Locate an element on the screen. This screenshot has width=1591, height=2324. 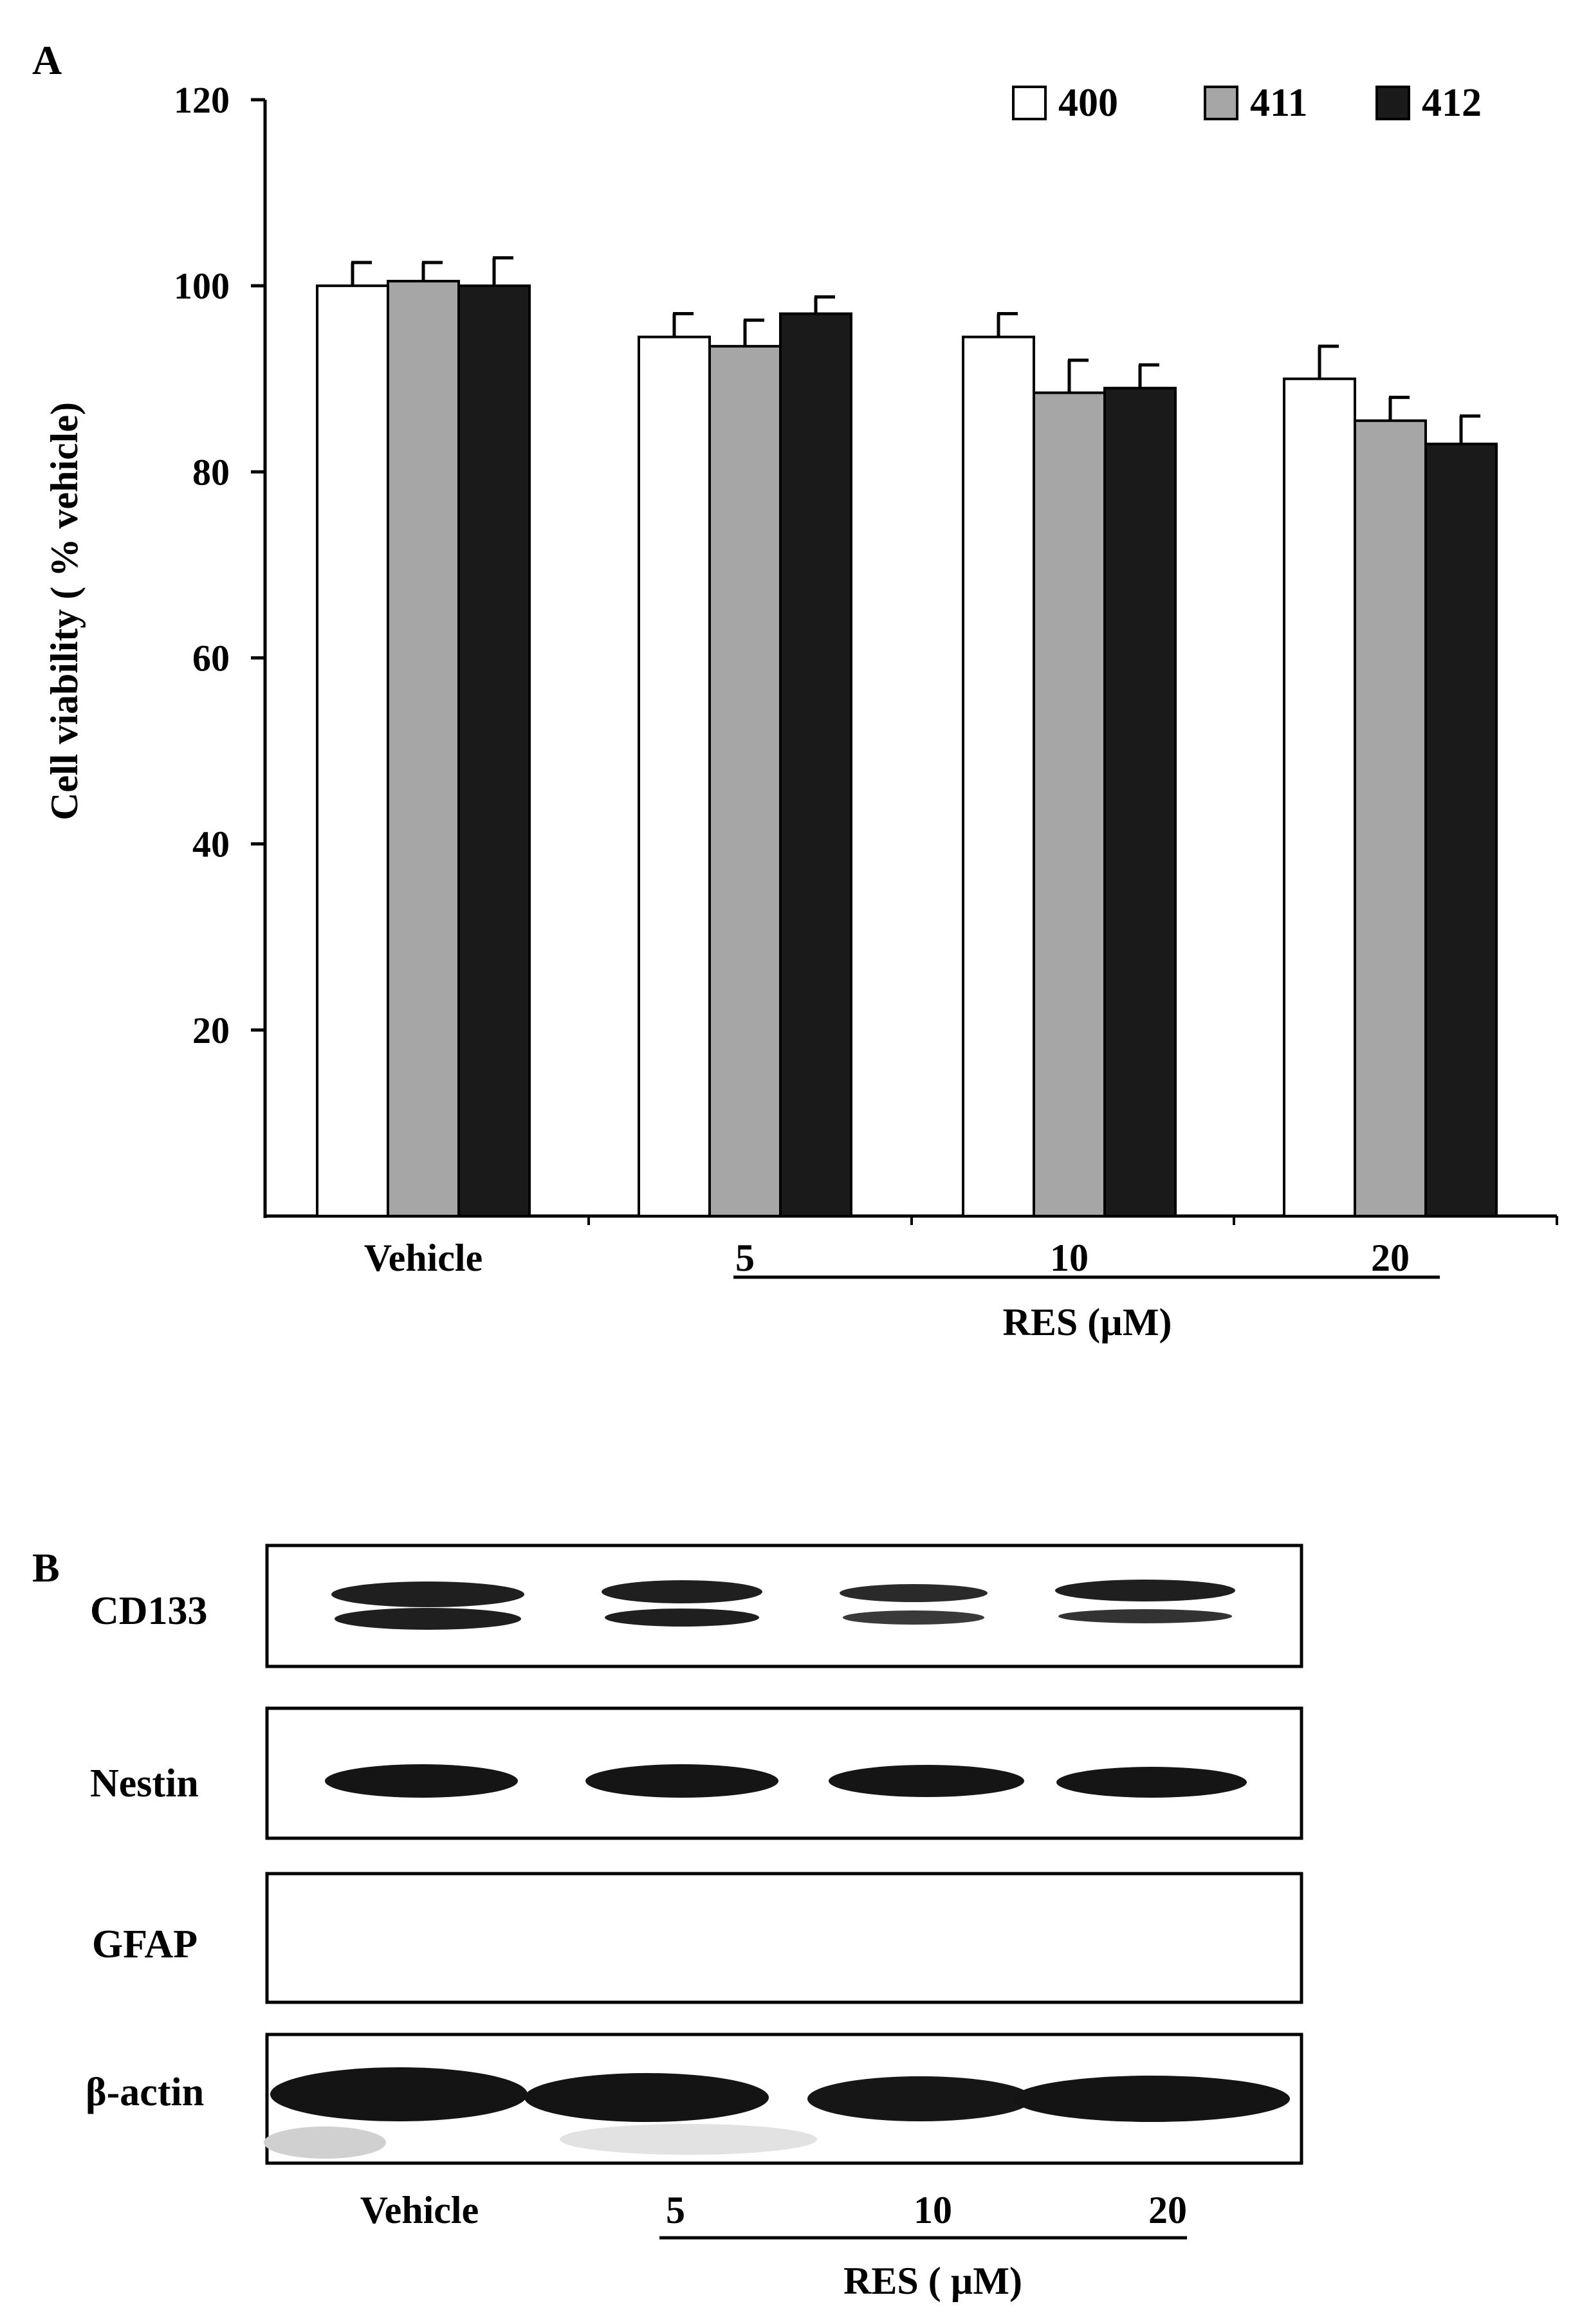
legend-label-411: 411 is located at coordinates (1279, 103).